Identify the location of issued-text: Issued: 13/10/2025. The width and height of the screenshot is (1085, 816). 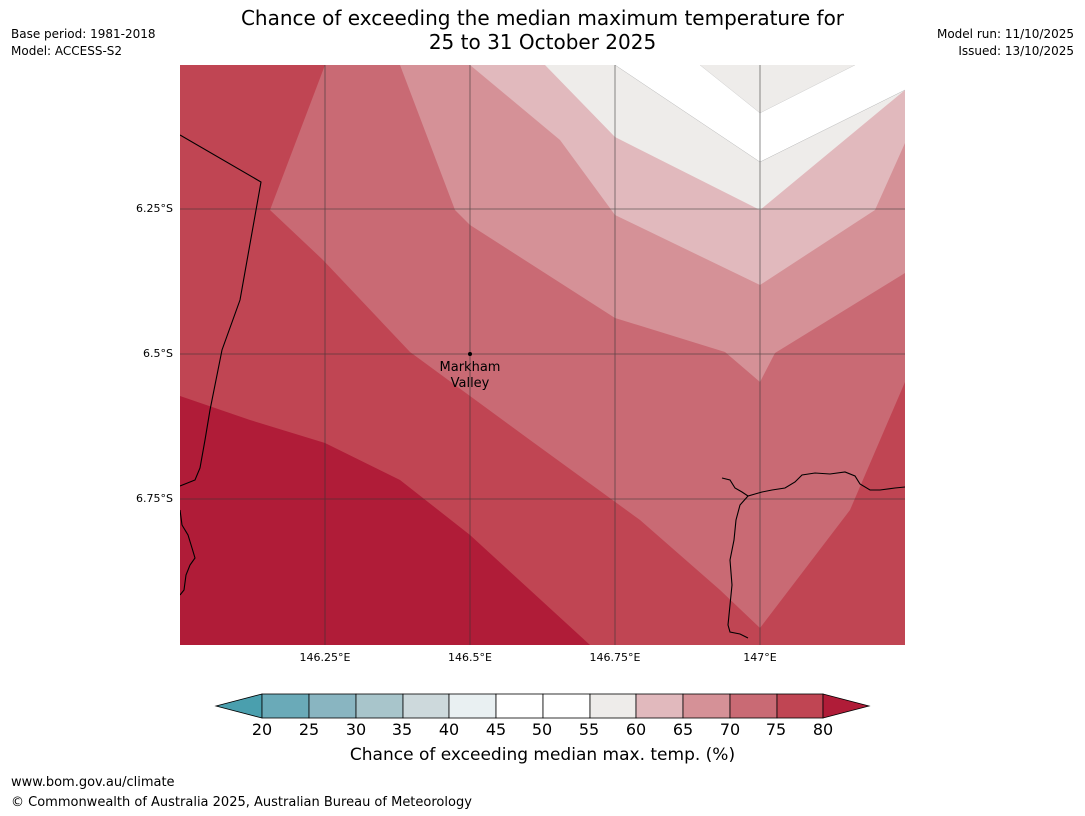
(1016, 51).